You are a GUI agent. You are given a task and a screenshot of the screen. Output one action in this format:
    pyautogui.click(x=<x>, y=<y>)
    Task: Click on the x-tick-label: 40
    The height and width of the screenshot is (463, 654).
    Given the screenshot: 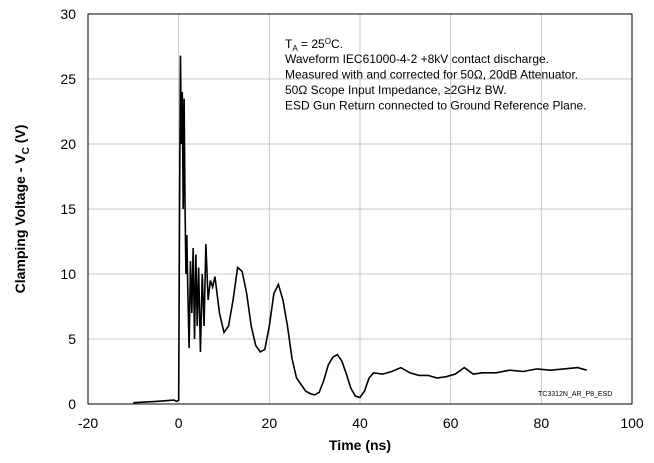 What is the action you would take?
    pyautogui.click(x=360, y=423)
    